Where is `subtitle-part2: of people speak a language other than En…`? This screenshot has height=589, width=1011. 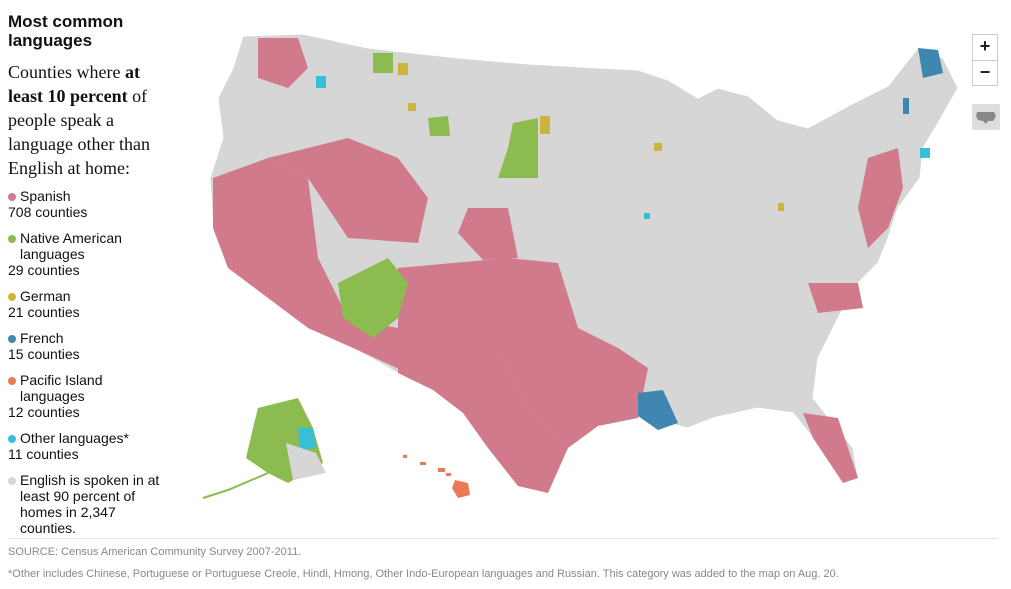 subtitle-part2: of people speak a language other than En… is located at coordinates (79, 132).